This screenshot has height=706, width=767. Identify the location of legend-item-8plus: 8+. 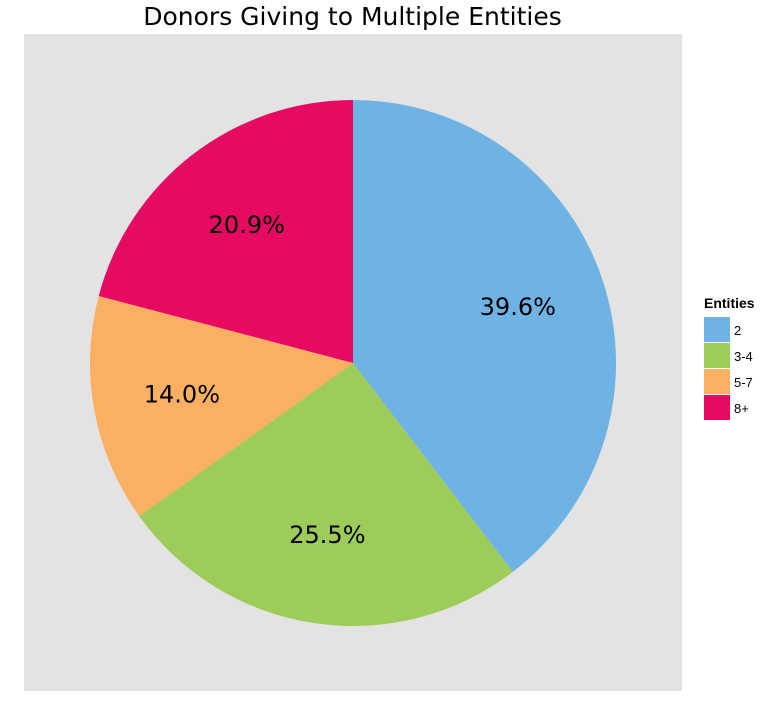
(729, 408).